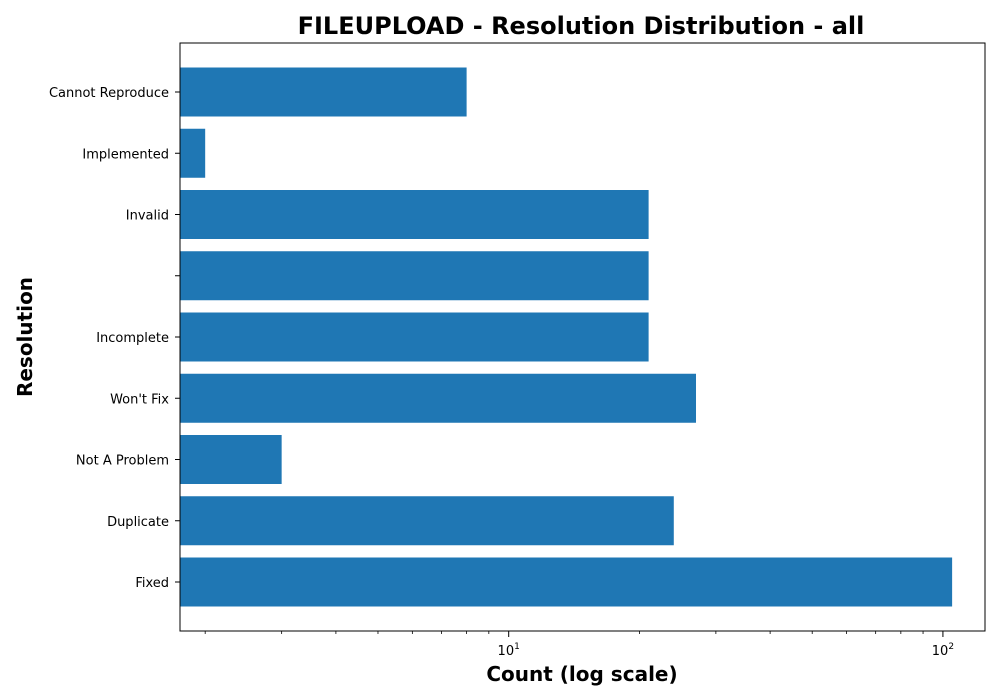  Describe the element at coordinates (132, 338) in the screenshot. I see `y-tick-label-4: Incomplete` at that location.